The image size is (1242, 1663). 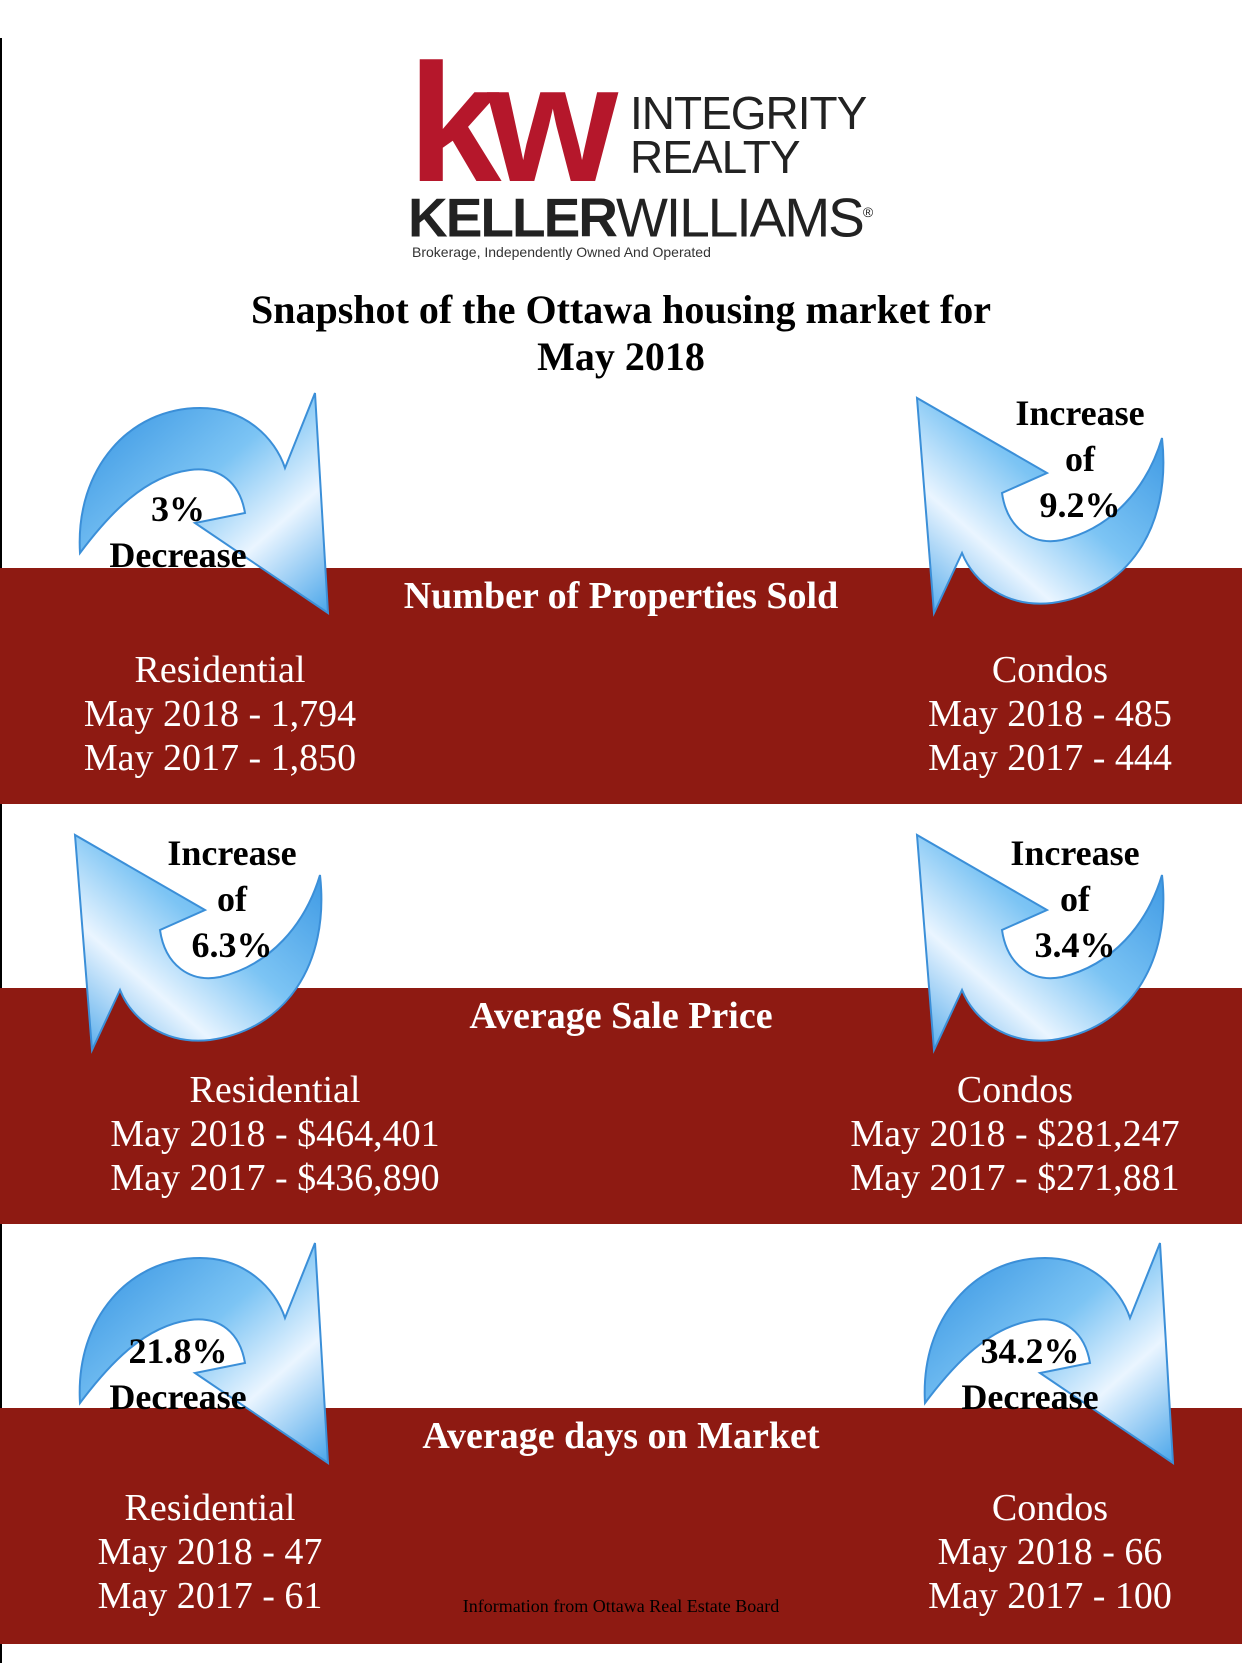 I want to click on change-label-condo-price: Increase of 3.4%, so click(x=1075, y=899).